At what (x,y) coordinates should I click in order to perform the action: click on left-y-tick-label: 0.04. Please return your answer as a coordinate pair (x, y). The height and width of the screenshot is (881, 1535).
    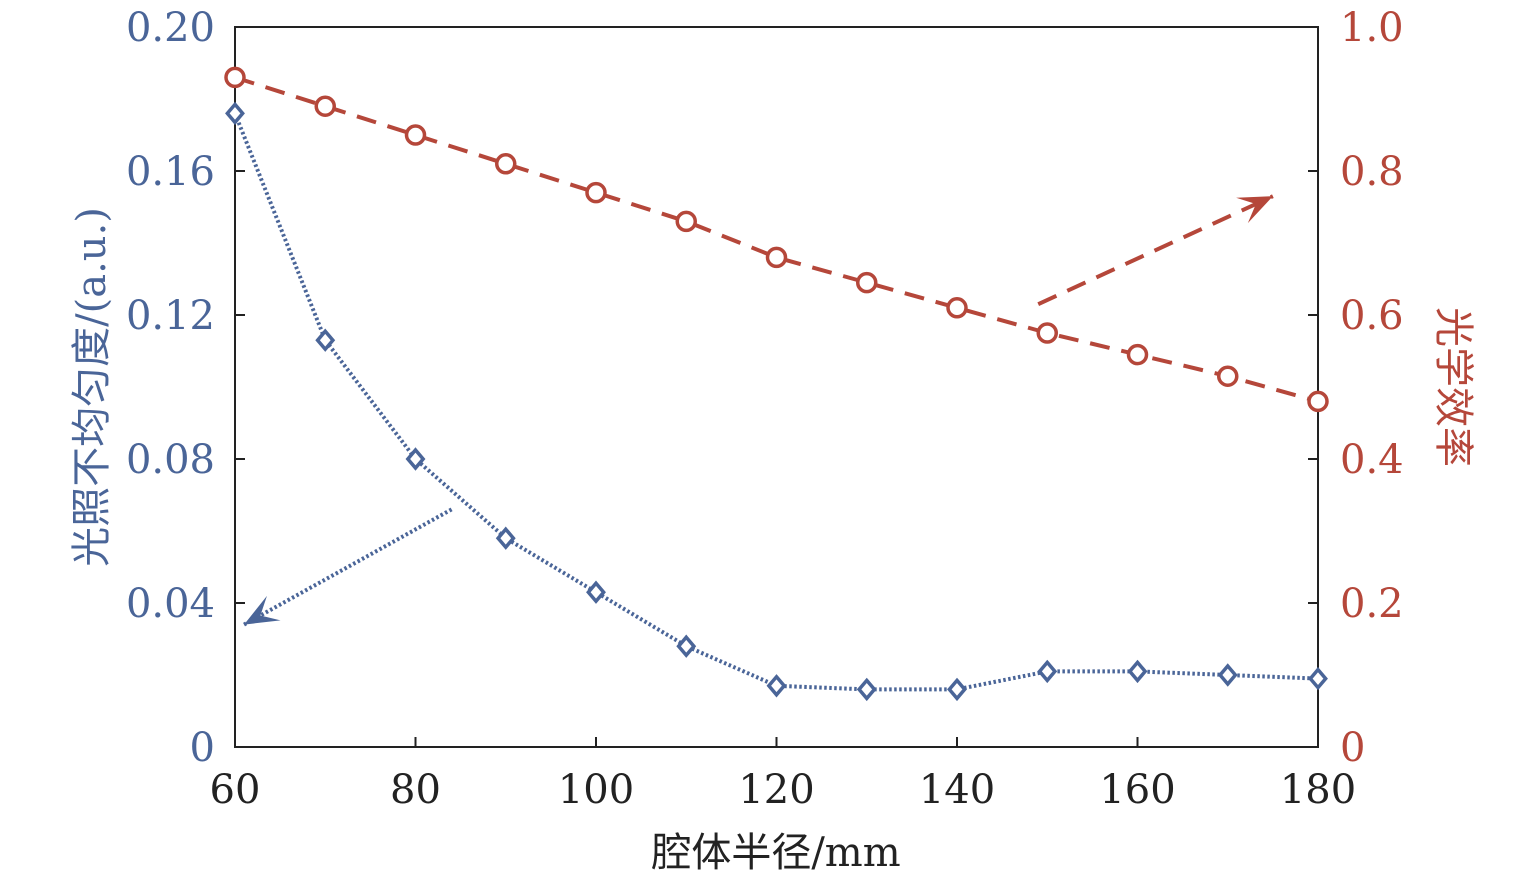
    Looking at the image, I should click on (170, 604).